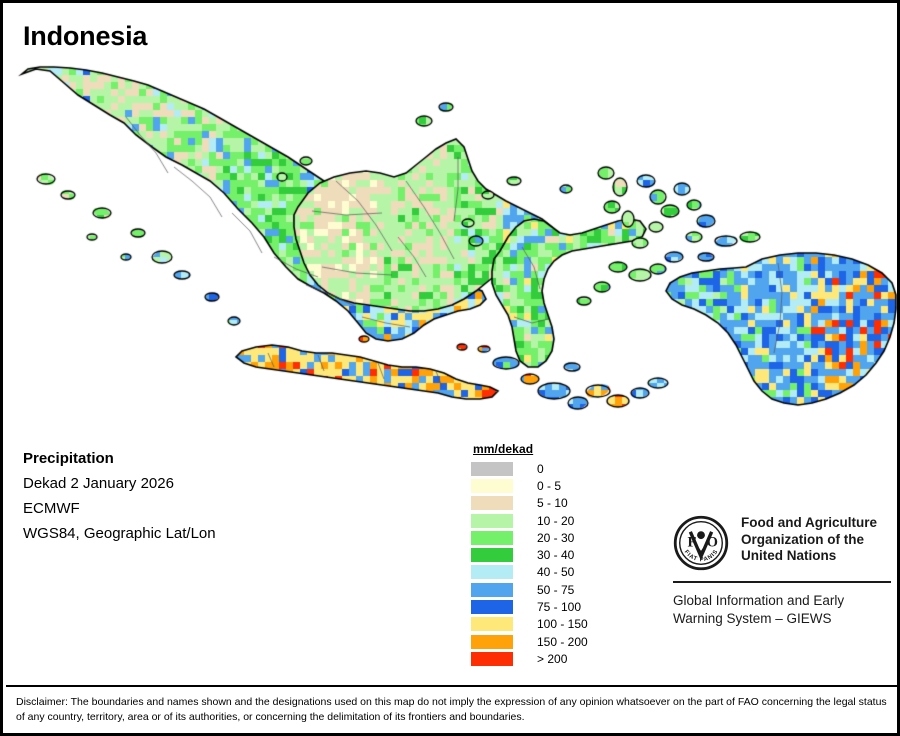 The image size is (900, 736). I want to click on svg-text: F, so click(692, 542).